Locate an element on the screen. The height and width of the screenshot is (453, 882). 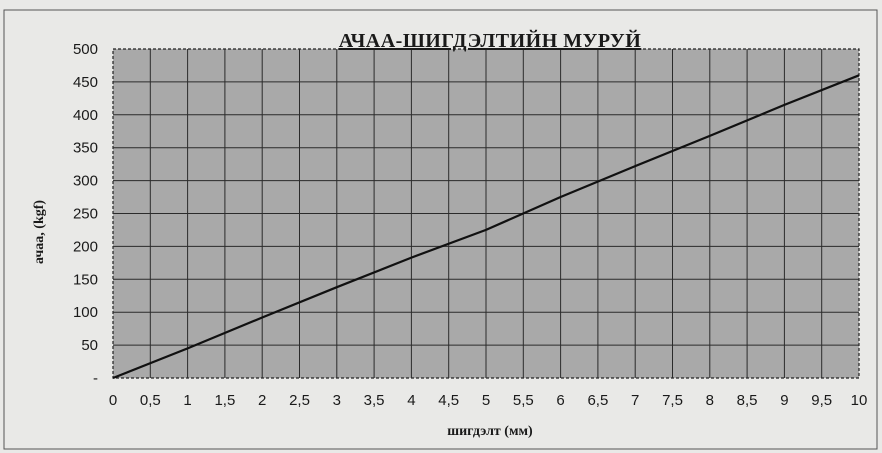
x-tick-label: 10 is located at coordinates (859, 400).